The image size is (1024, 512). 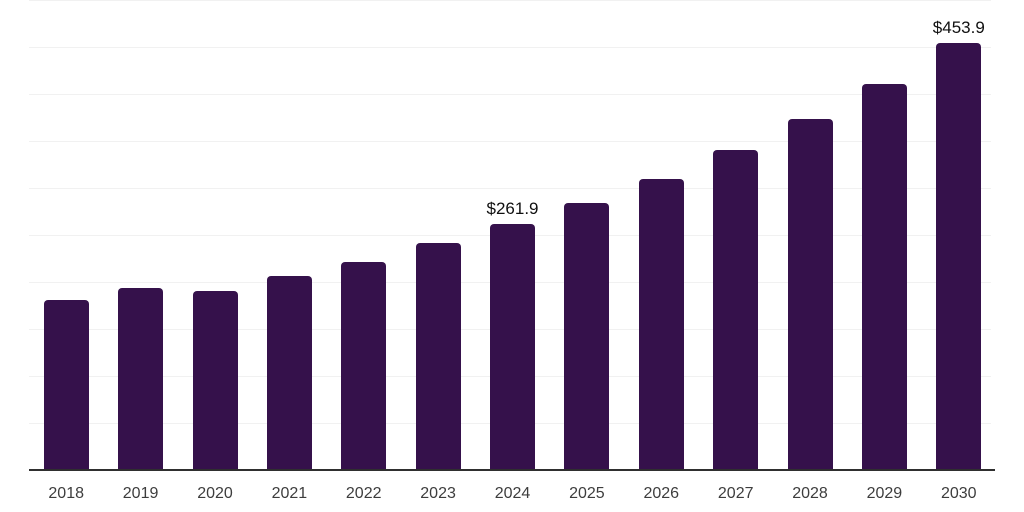 I want to click on bar-2019, so click(x=141, y=379).